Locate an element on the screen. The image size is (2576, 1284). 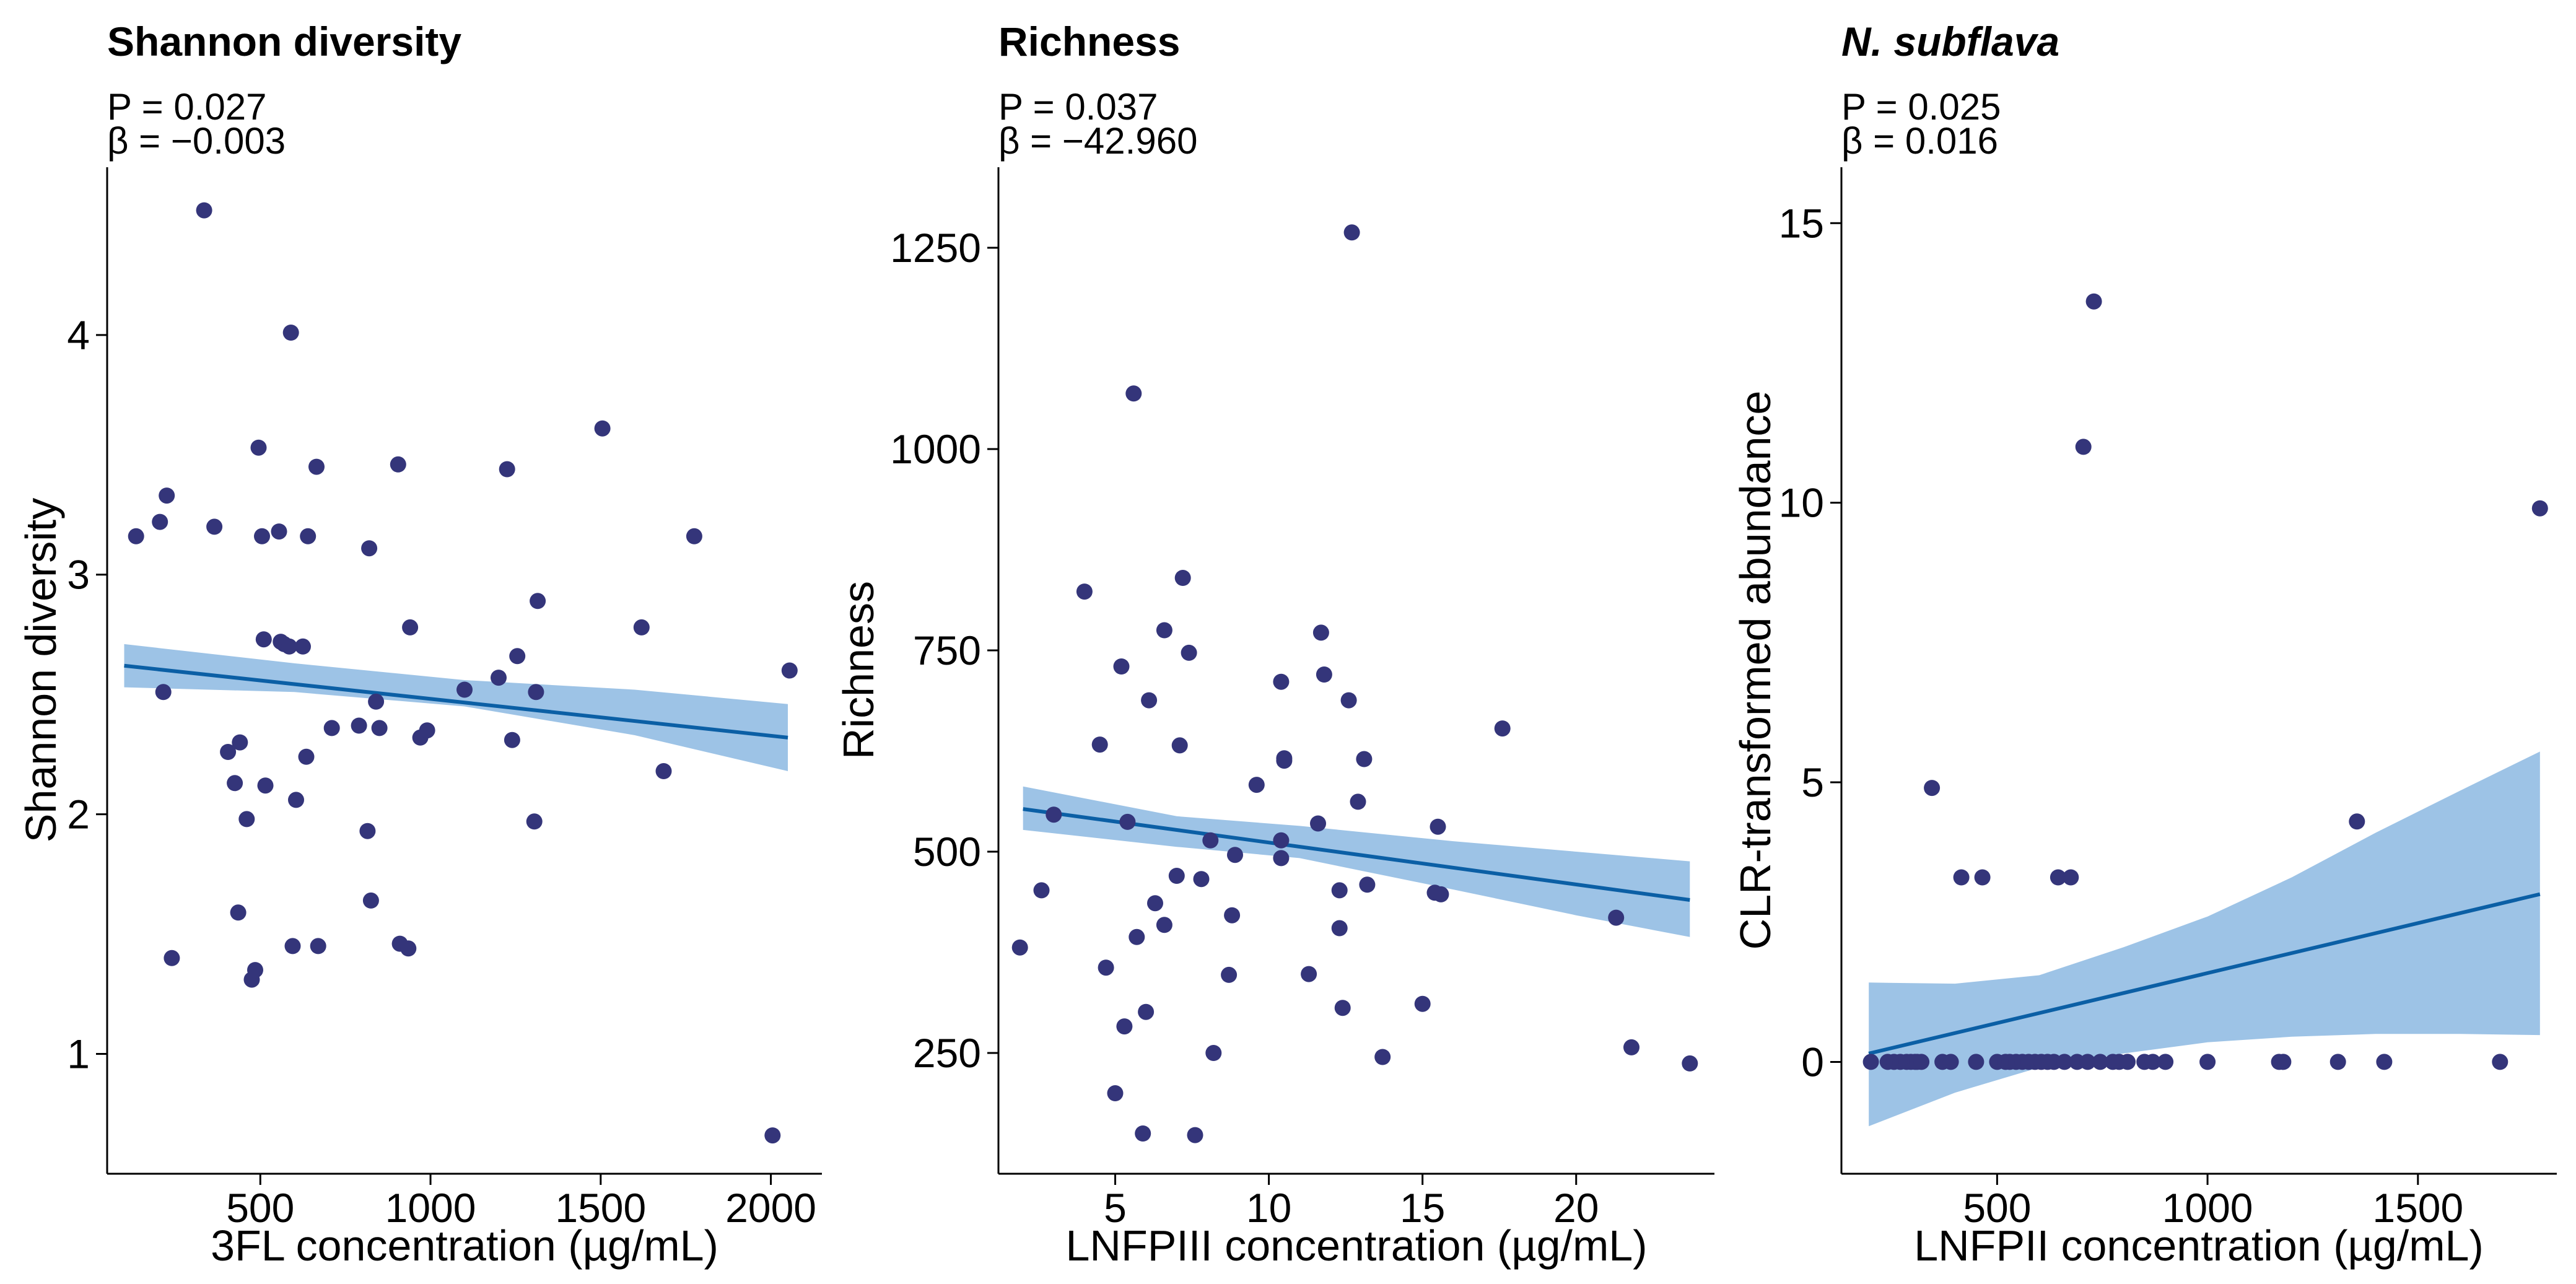
p-value-label: P = 0.037 is located at coordinates (1078, 107).